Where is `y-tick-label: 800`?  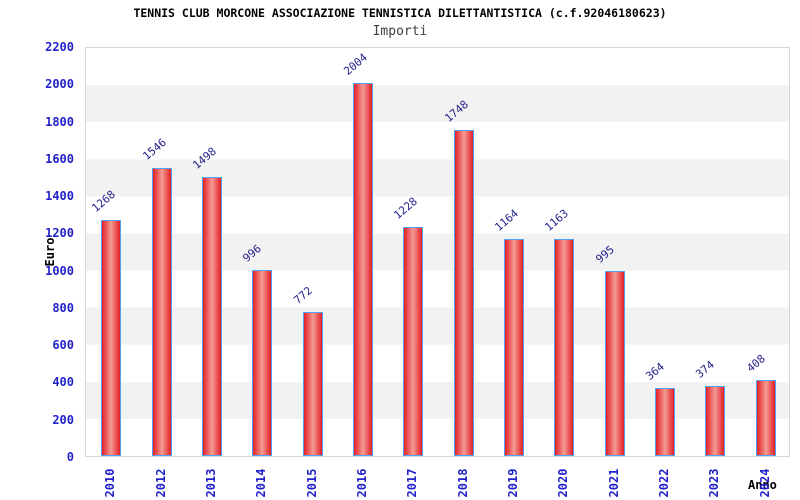 y-tick-label: 800 is located at coordinates (63, 307).